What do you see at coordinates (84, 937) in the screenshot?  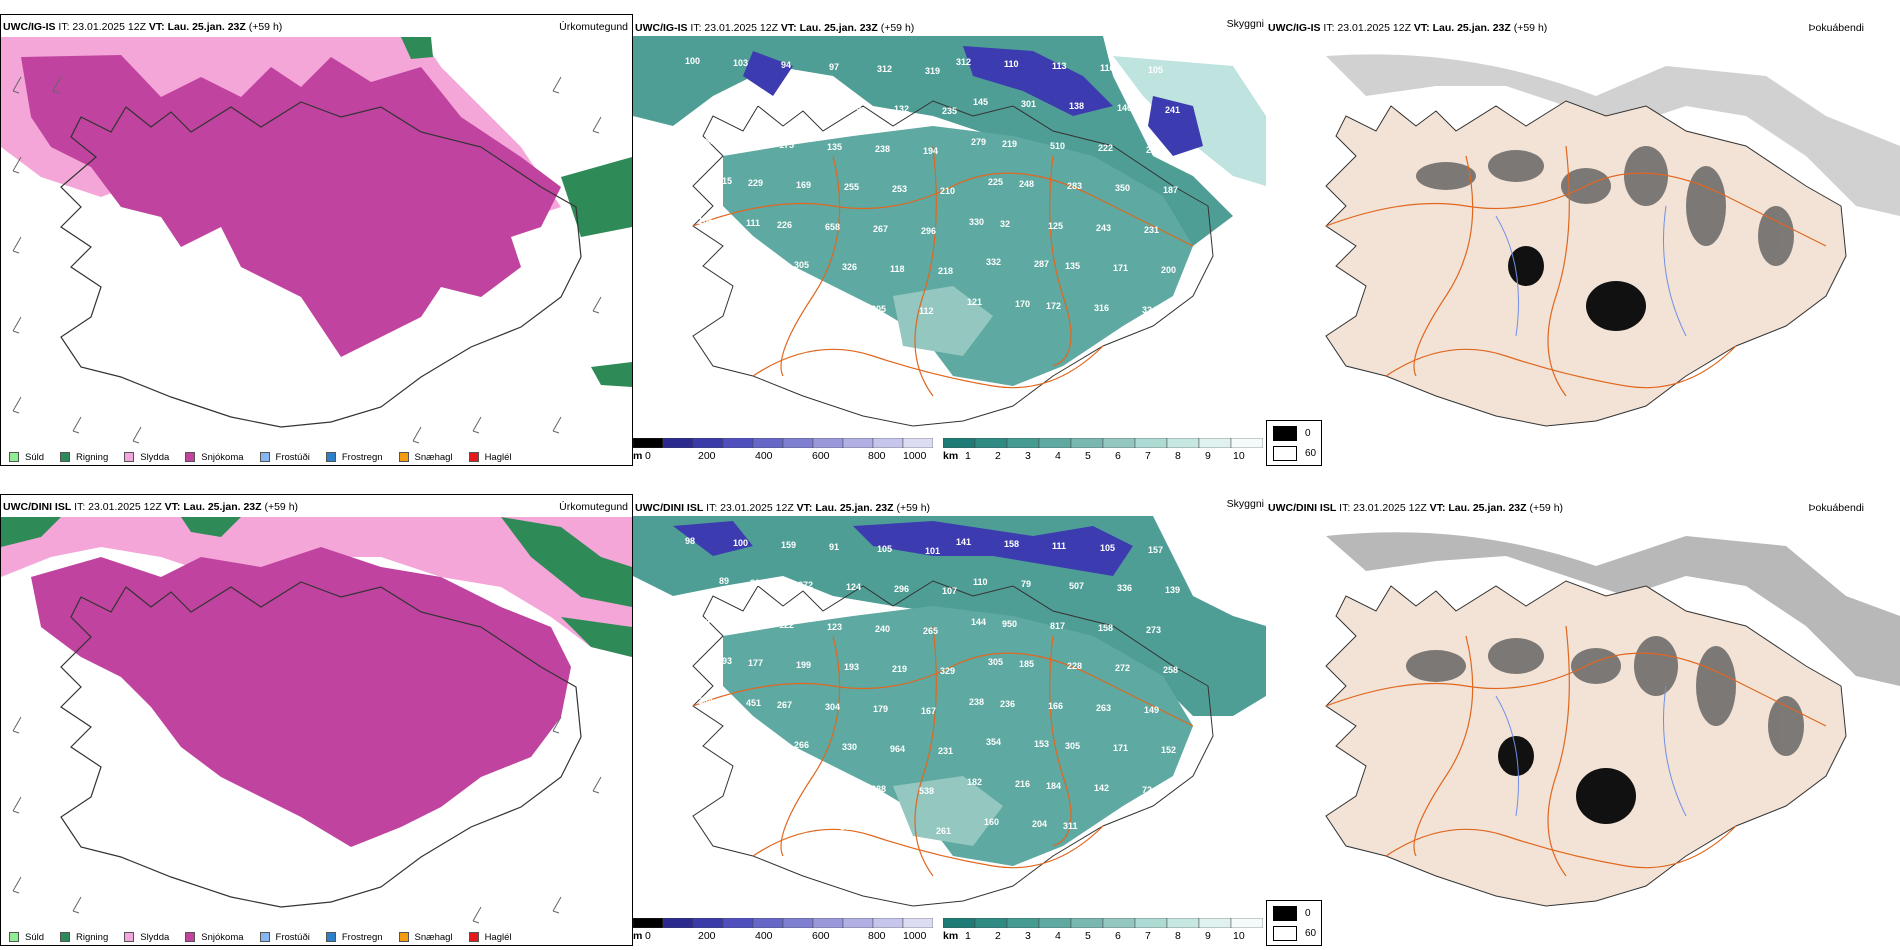 I see `legend-item-rain: Rigning` at bounding box center [84, 937].